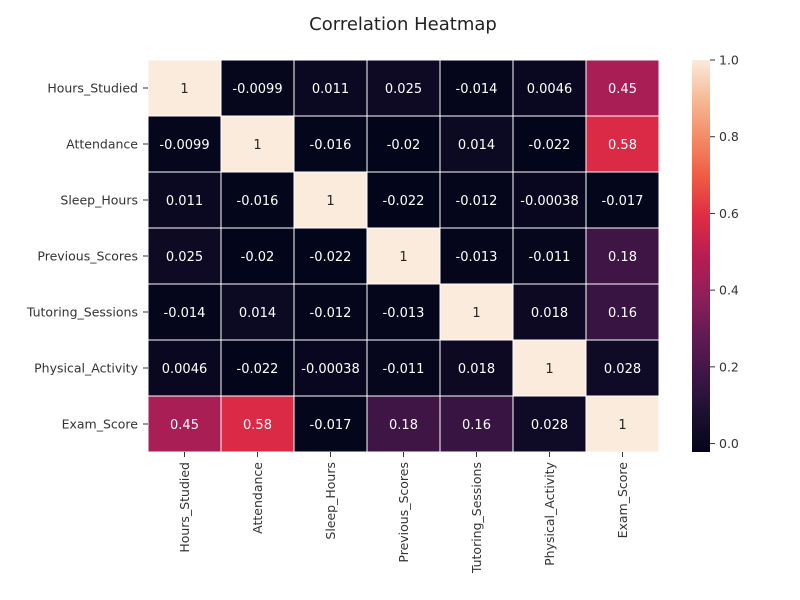 The width and height of the screenshot is (800, 600). Describe the element at coordinates (257, 498) in the screenshot. I see `column-label: Attendance` at that location.